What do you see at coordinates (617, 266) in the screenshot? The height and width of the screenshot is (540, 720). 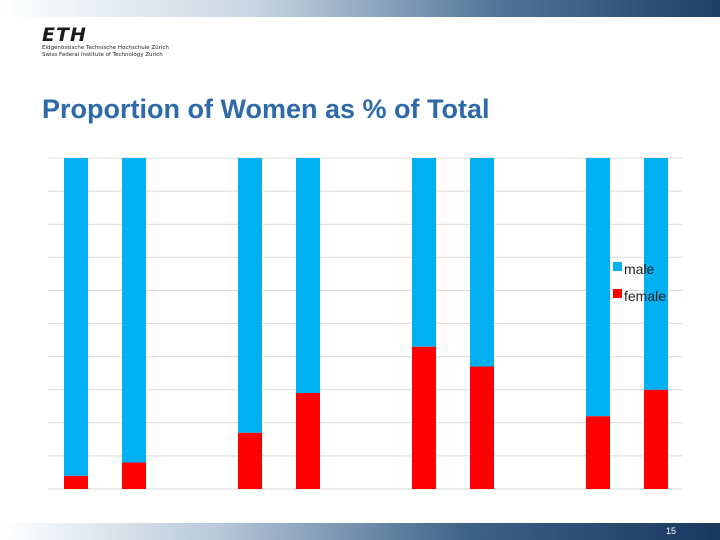 I see `legend-swatch-male` at bounding box center [617, 266].